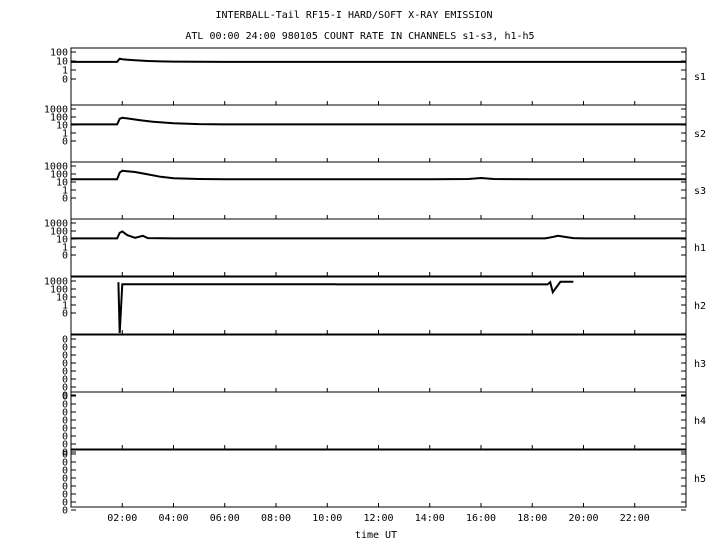 The image size is (720, 550). What do you see at coordinates (430, 518) in the screenshot?
I see `x-tick-label: 14:00` at bounding box center [430, 518].